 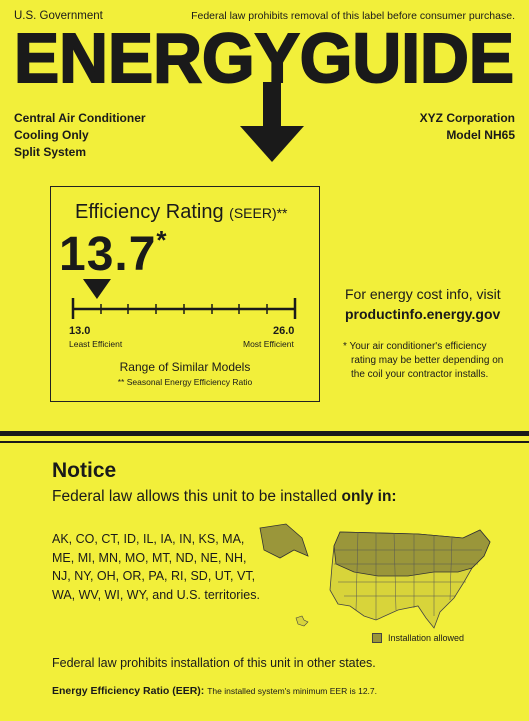 I want to click on map-hawaii, so click(x=302, y=621).